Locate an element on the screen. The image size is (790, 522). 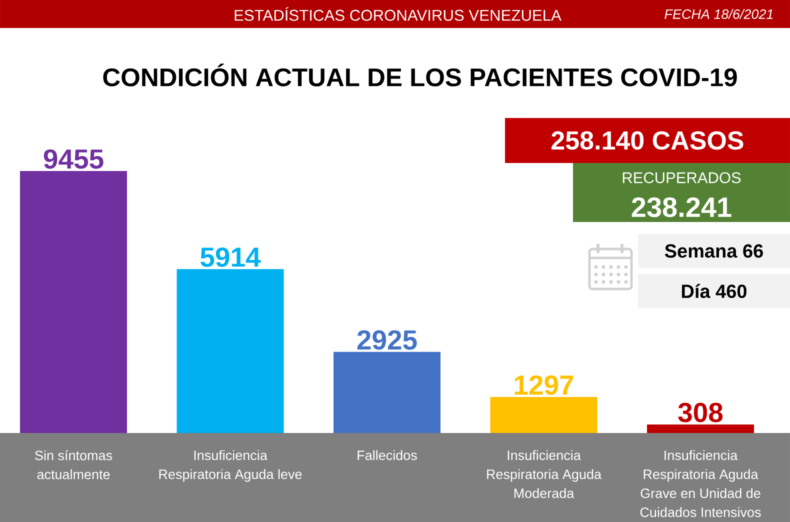
x-tick-label: Sin síntomas actualmente is located at coordinates (73, 465).